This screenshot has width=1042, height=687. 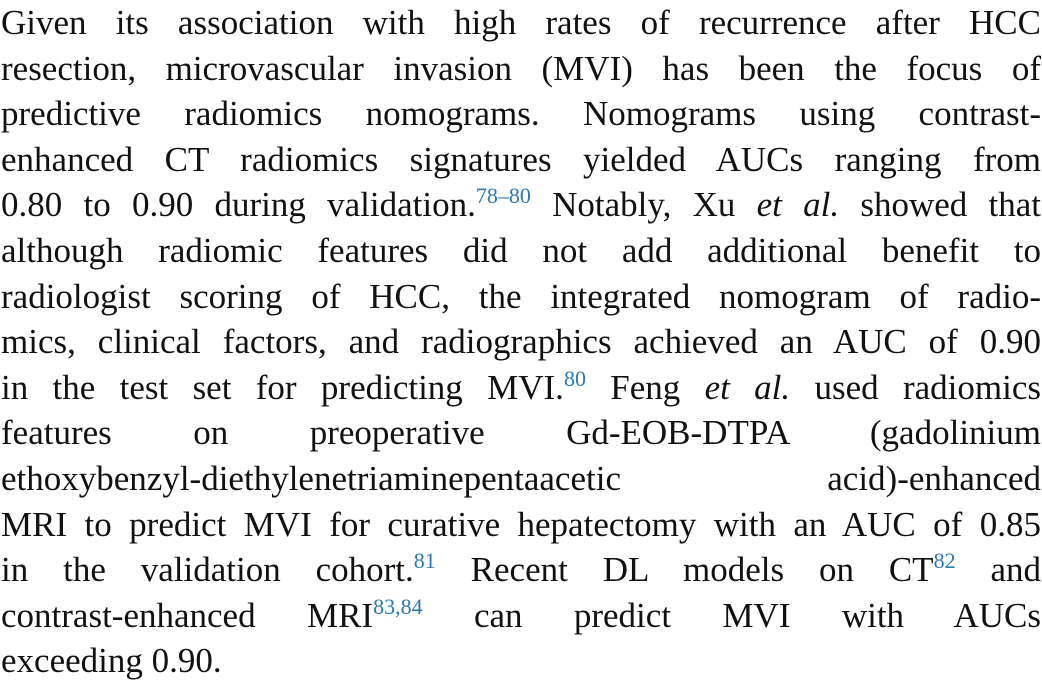 What do you see at coordinates (411, 606) in the screenshot?
I see `citation-link: 84` at bounding box center [411, 606].